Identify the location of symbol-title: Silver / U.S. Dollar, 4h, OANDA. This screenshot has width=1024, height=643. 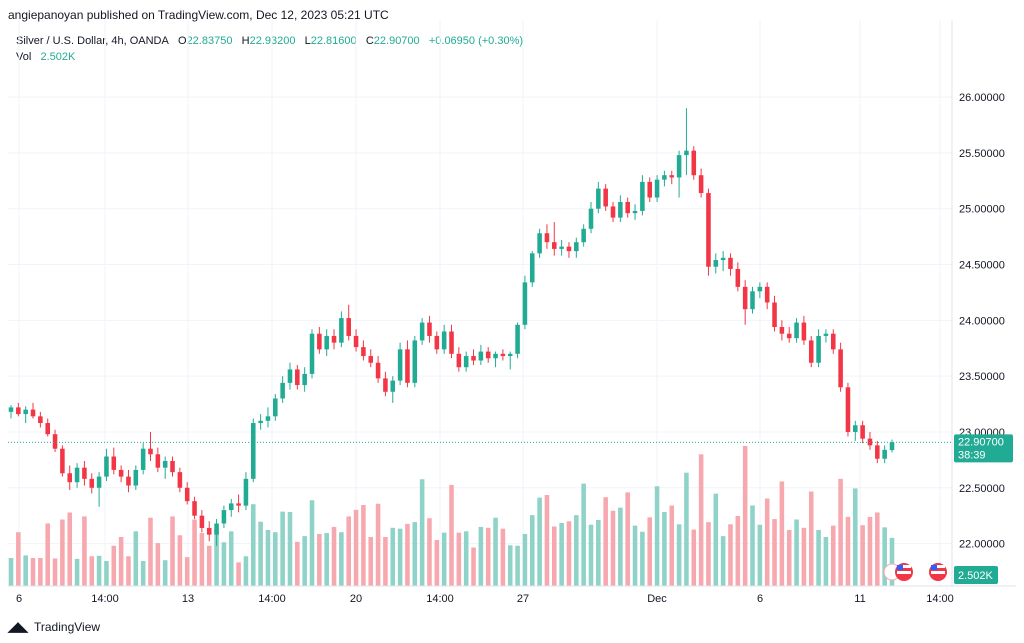
(92, 41).